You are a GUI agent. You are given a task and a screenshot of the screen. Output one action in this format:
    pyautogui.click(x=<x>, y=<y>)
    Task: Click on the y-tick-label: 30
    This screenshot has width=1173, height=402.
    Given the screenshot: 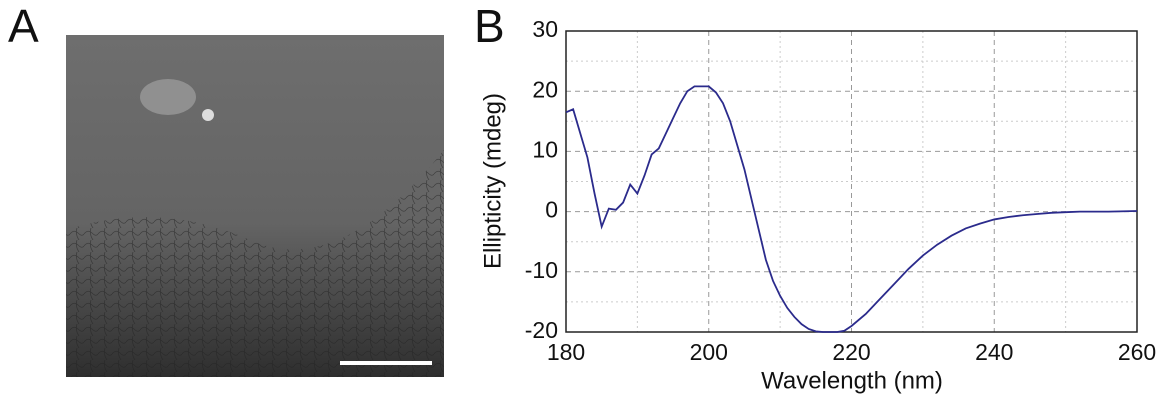 What is the action you would take?
    pyautogui.click(x=545, y=29)
    